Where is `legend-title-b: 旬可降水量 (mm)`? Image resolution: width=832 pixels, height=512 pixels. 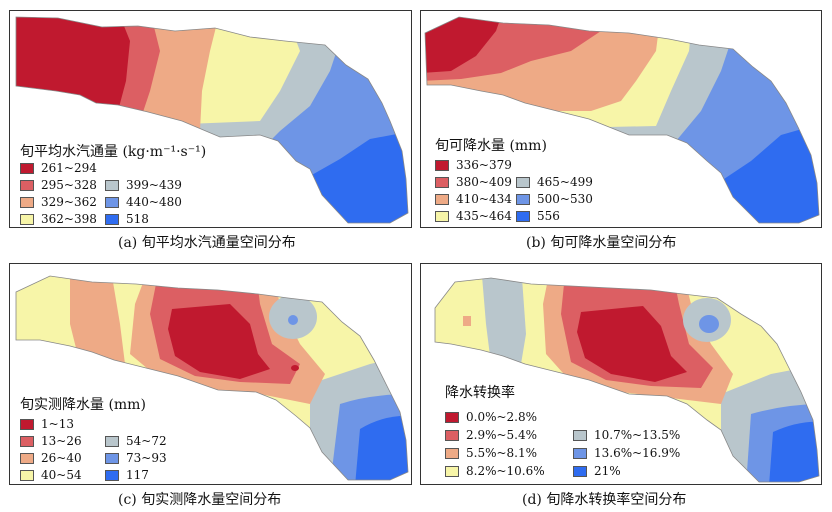
legend-title-b: 旬可降水量 (mm) is located at coordinates (491, 146).